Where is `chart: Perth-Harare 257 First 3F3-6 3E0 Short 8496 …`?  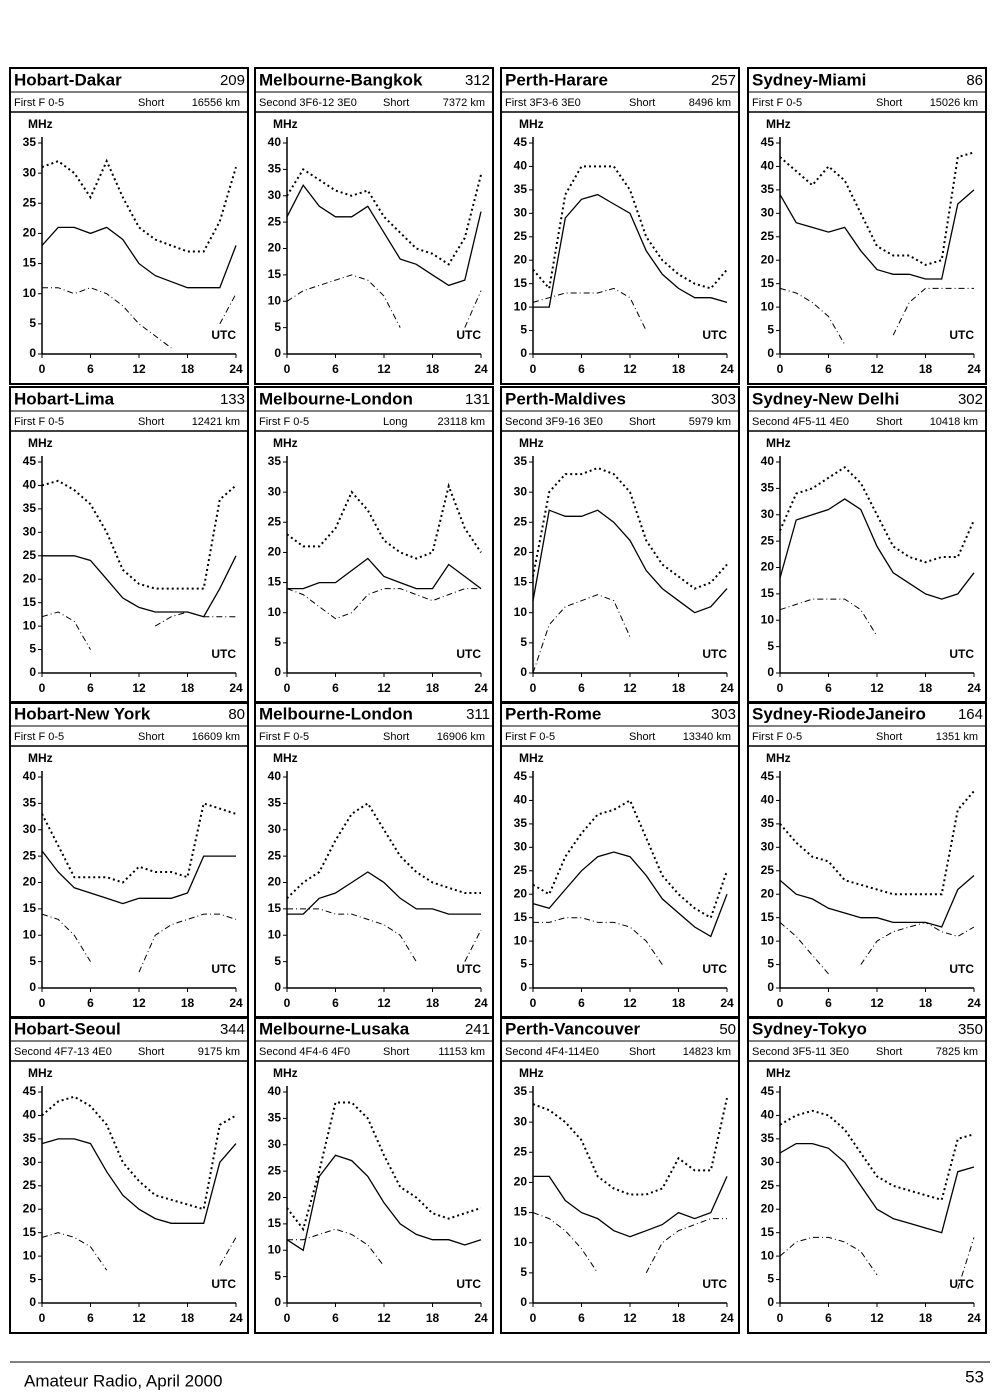 chart: Perth-Harare 257 First 3F3-6 3E0 Short 8496 … is located at coordinates (620, 226).